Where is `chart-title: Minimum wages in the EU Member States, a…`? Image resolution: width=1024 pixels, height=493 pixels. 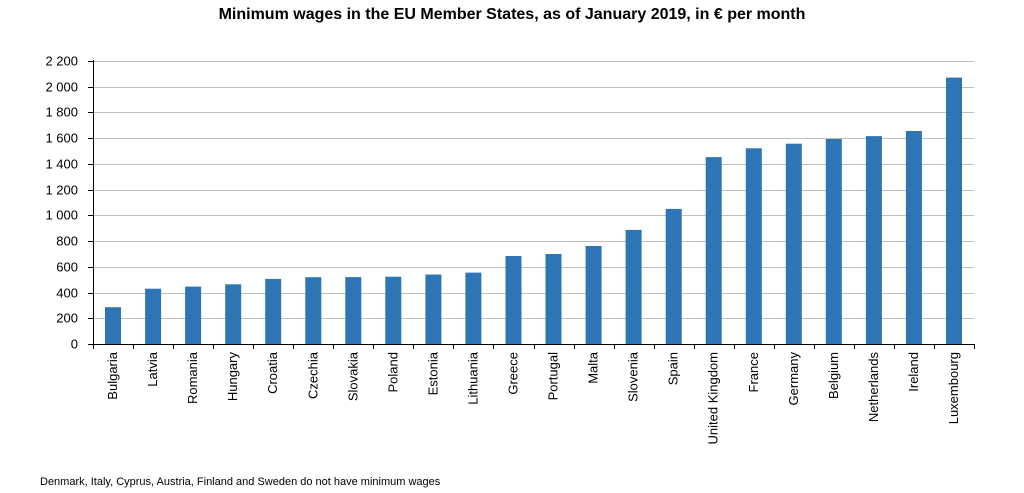
chart-title: Minimum wages in the EU Member States, a… is located at coordinates (512, 14).